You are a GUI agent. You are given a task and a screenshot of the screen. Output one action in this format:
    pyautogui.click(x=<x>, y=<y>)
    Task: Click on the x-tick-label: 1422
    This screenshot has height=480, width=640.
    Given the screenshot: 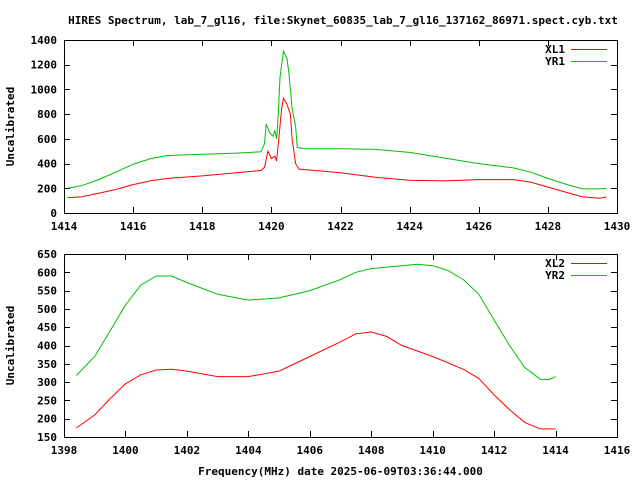 What is the action you would take?
    pyautogui.click(x=340, y=226)
    